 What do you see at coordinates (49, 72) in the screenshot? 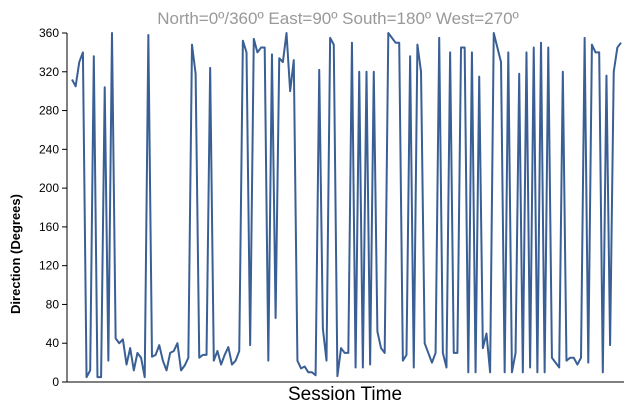
I see `y-tick-label: 320` at bounding box center [49, 72].